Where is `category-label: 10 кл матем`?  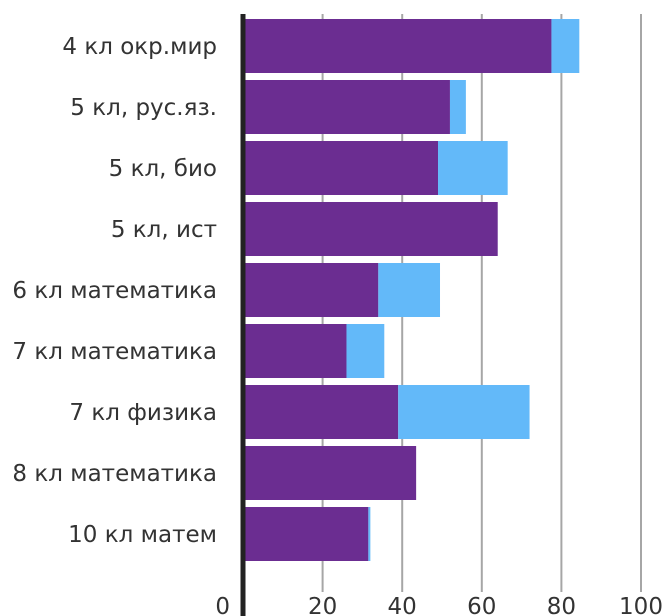 category-label: 10 кл матем is located at coordinates (142, 535).